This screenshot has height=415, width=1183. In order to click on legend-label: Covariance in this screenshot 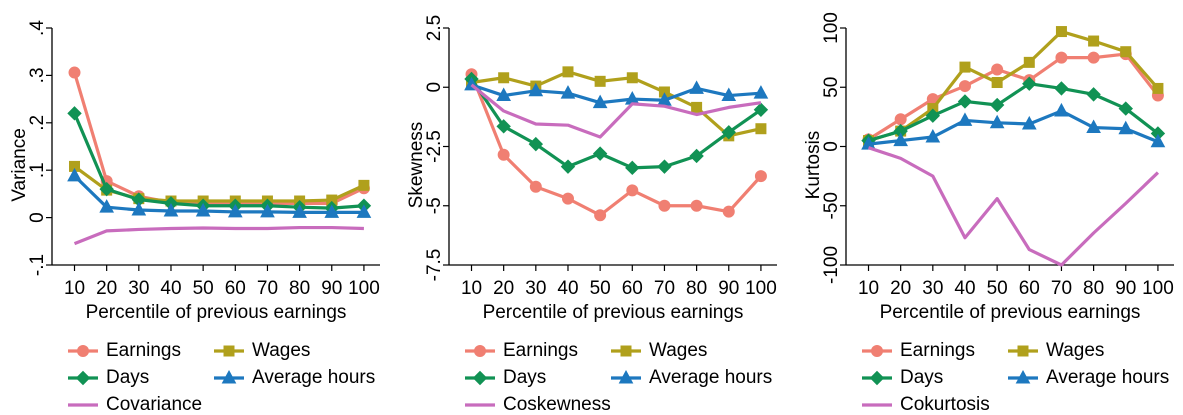, I will do `click(154, 404)`.